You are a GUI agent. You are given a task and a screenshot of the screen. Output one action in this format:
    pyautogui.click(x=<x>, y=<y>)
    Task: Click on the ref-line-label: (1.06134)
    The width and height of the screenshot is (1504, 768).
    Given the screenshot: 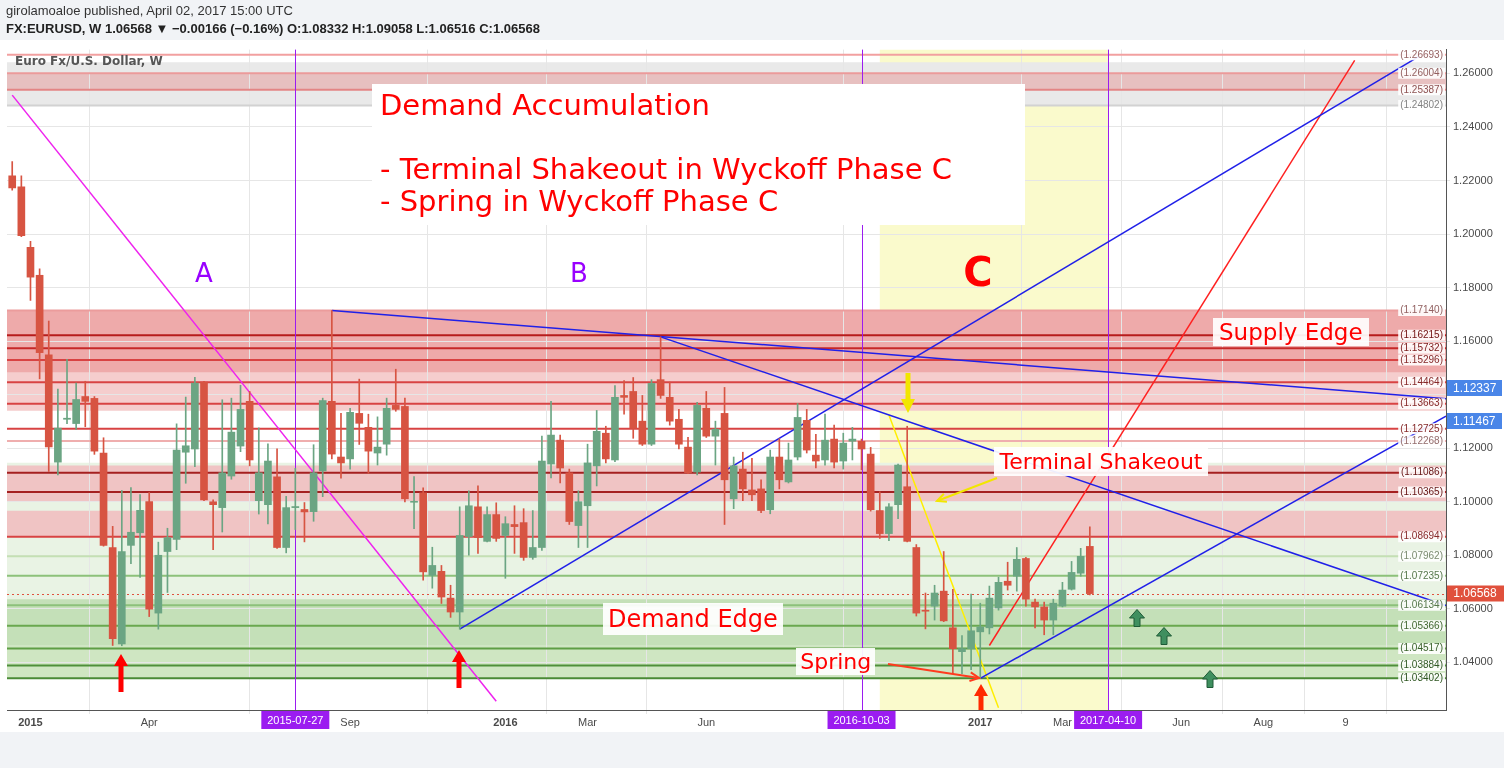 What is the action you would take?
    pyautogui.click(x=1421, y=604)
    